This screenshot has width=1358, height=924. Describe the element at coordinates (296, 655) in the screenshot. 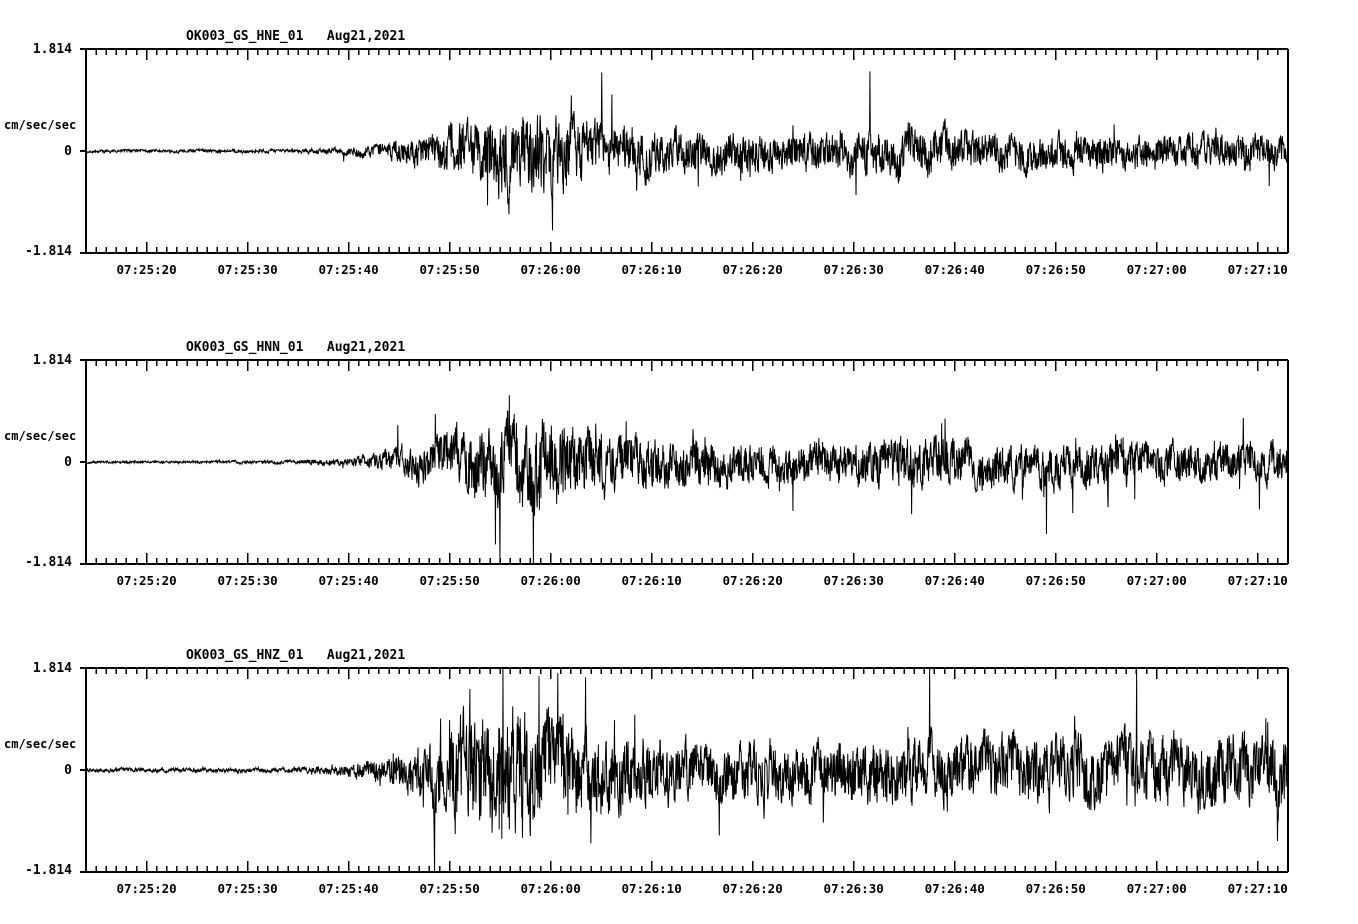

I see `panel-title-hnz: OK003_GS_HNZ_01 Aug21,2021` at that location.